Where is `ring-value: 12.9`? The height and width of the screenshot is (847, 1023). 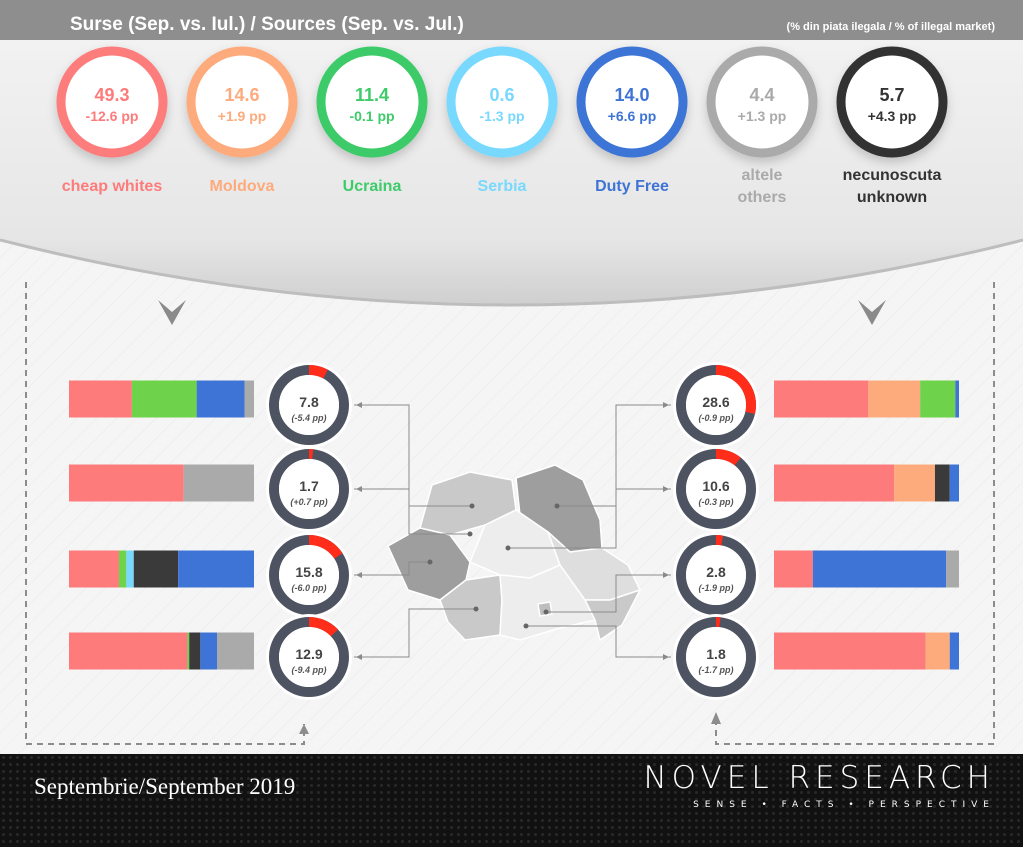 ring-value: 12.9 is located at coordinates (308, 654).